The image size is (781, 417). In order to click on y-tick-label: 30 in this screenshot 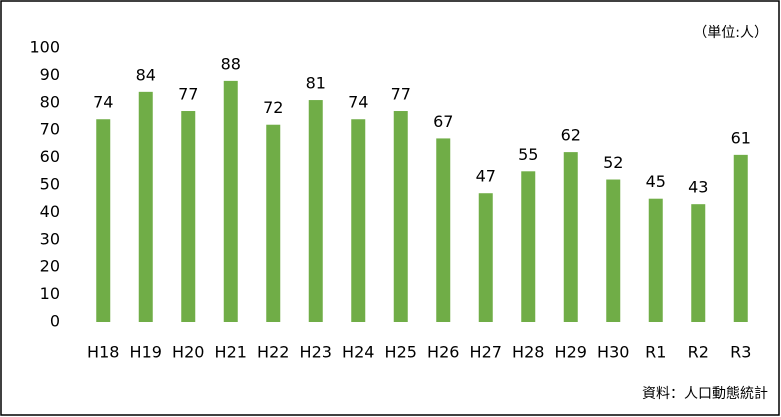, I will do `click(50, 238)`.